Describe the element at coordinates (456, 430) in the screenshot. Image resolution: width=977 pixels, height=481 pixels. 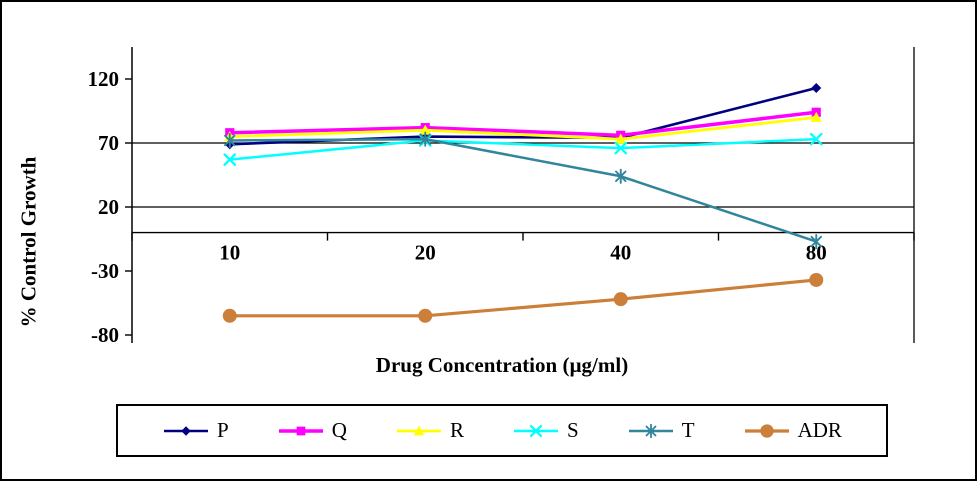
I see `legend-label: R` at that location.